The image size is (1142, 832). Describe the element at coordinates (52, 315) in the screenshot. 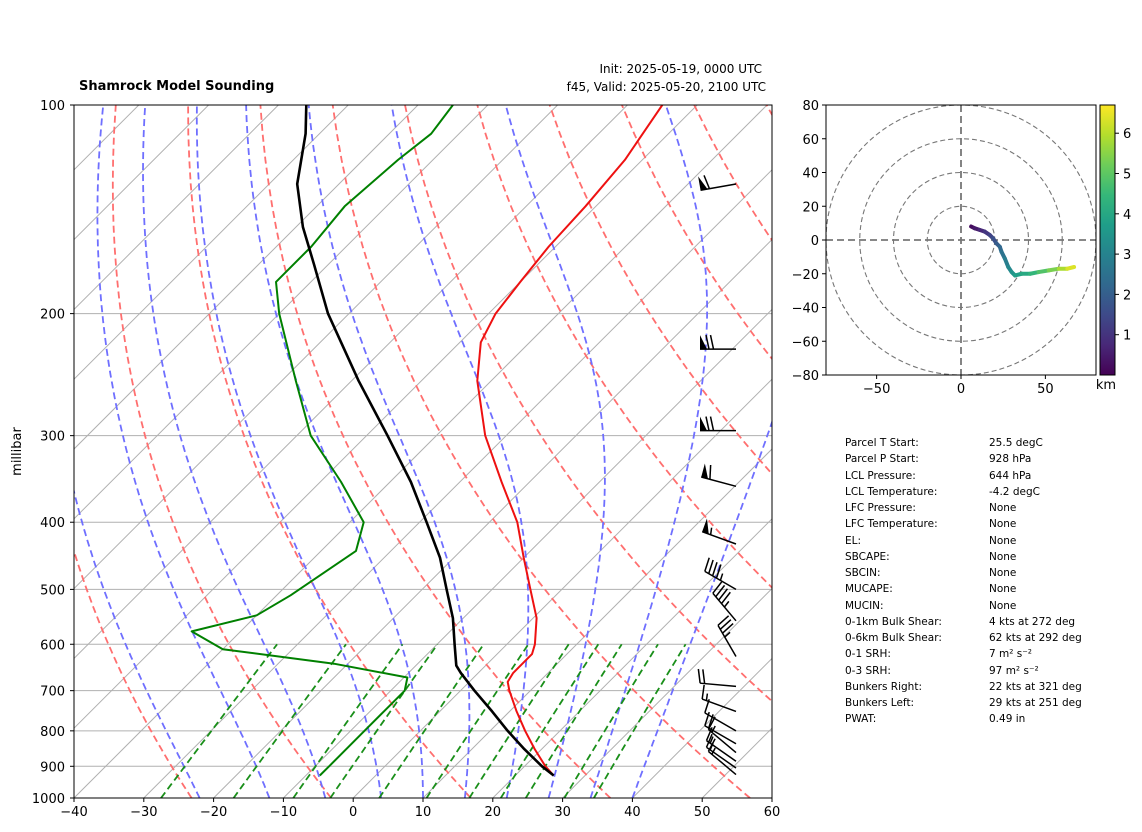

I see `y-tick-label: 200` at that location.